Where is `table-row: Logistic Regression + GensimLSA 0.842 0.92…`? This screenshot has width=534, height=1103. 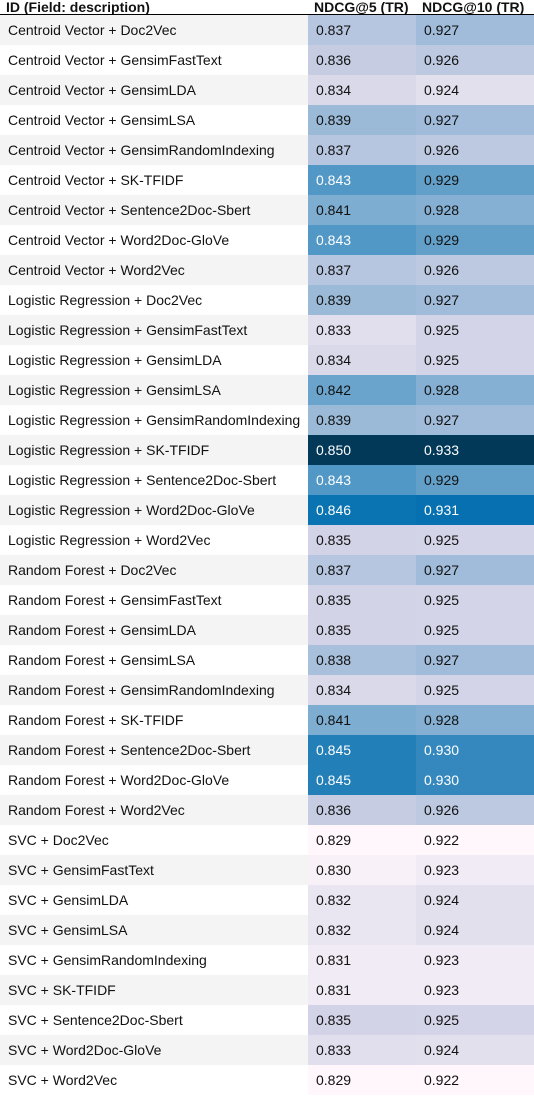
table-row: Logistic Regression + GensimLSA 0.842 0.92… is located at coordinates (267, 390).